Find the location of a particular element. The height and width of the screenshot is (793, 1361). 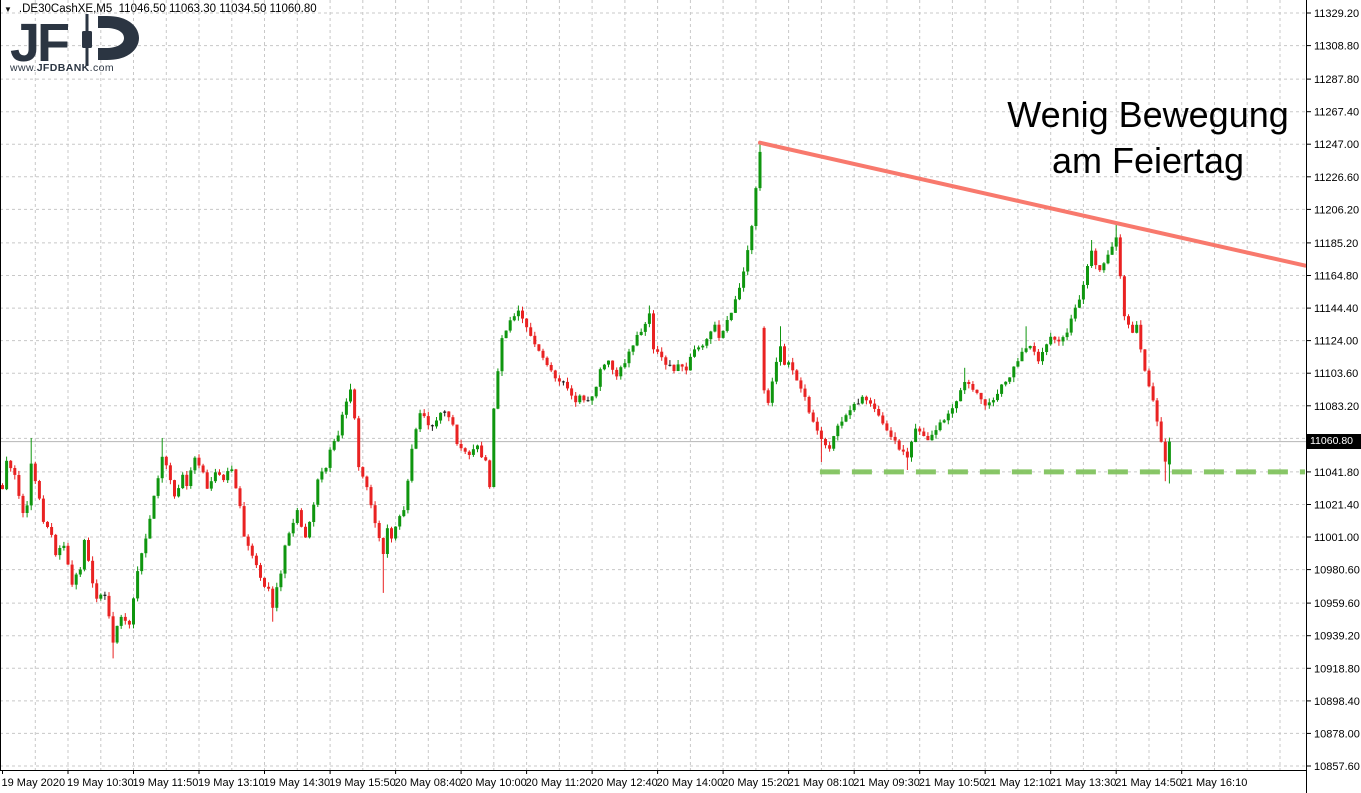

x-axis-label: 21 May 16:10 is located at coordinates (1214, 783).